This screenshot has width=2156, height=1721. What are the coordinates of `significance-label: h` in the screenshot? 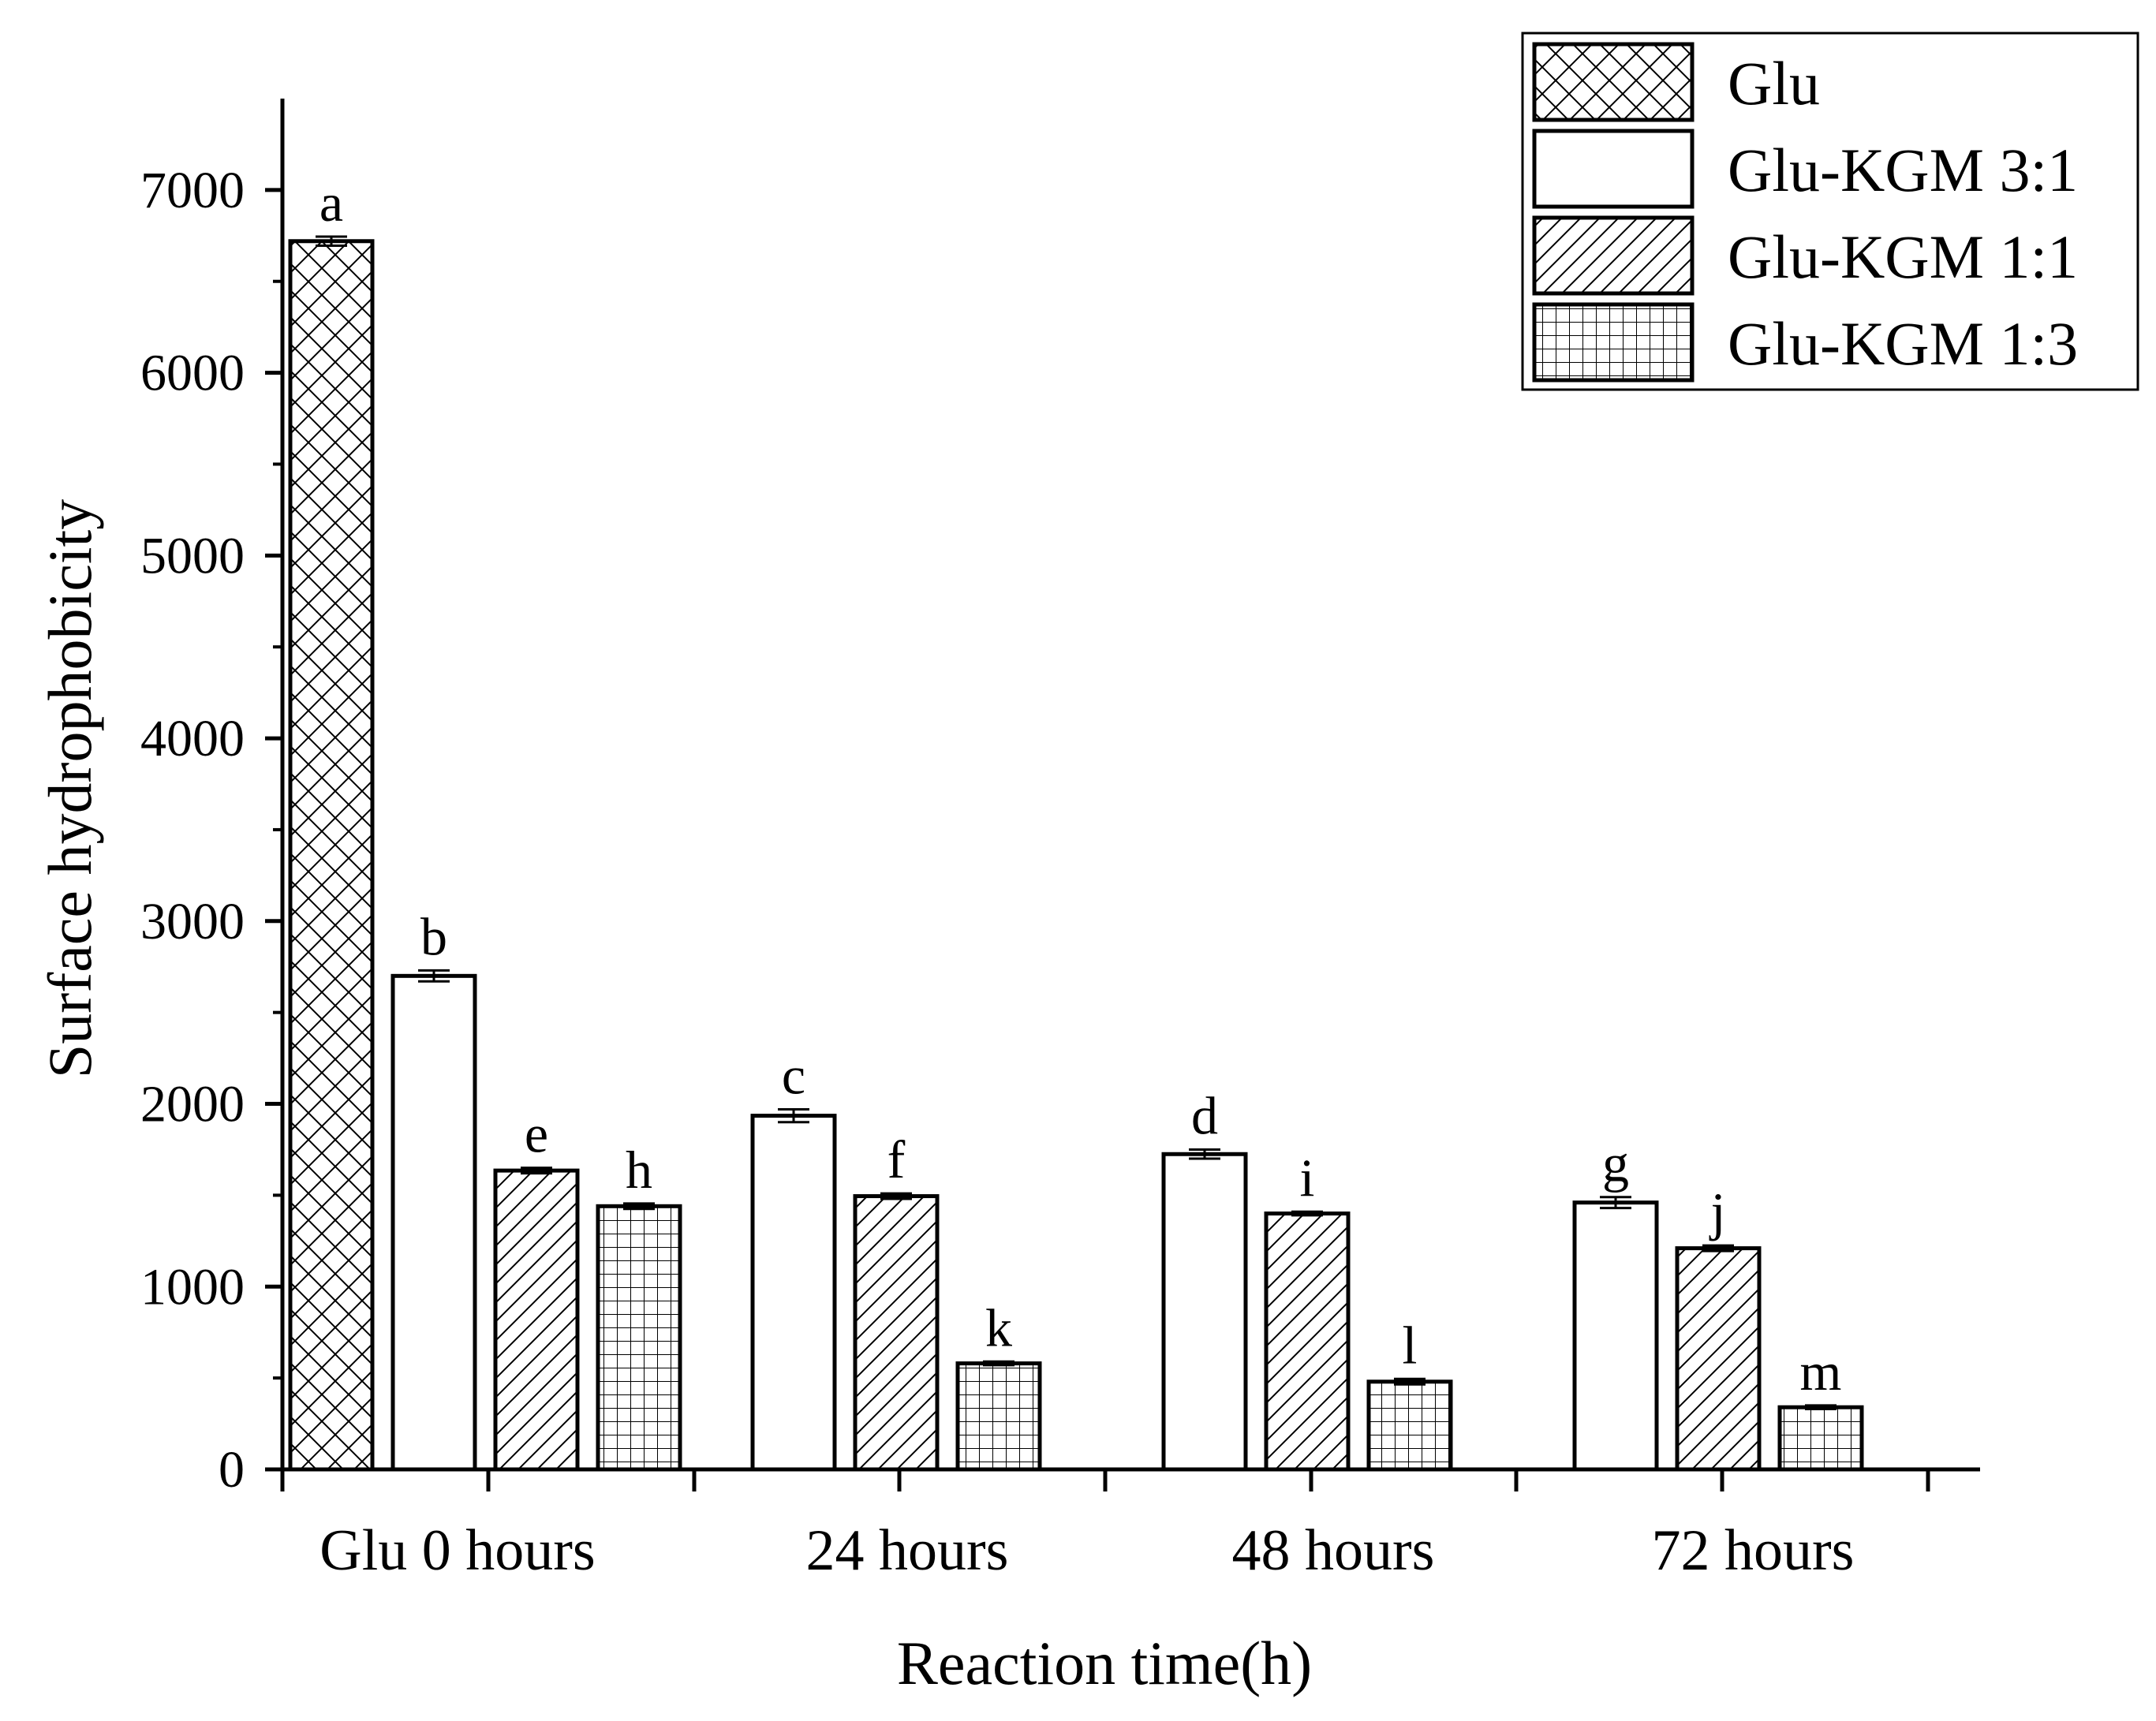 It's located at (639, 1170).